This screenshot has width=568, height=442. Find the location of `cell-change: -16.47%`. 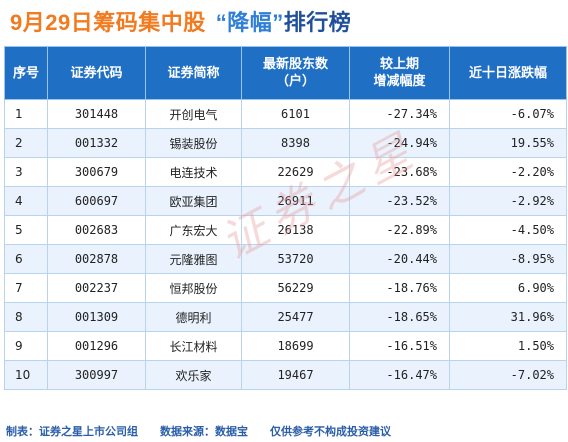

cell-change: -16.47% is located at coordinates (399, 375).